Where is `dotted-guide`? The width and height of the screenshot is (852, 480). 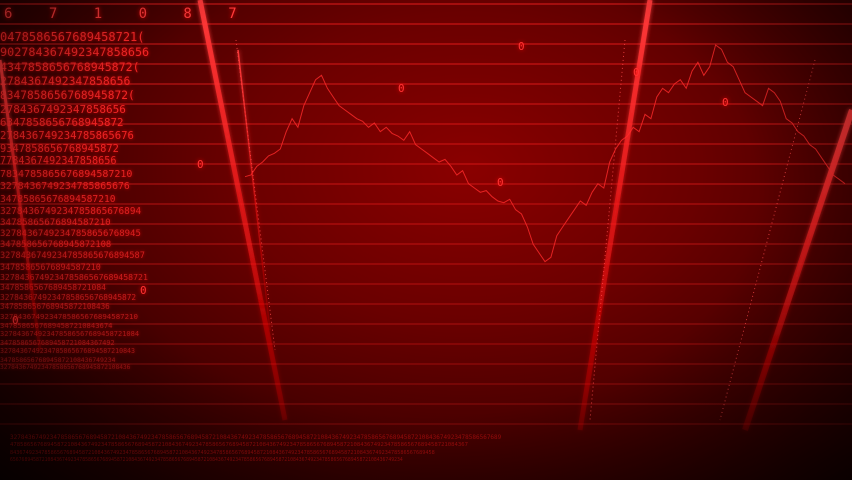
dotted-guide is located at coordinates (607, 230).